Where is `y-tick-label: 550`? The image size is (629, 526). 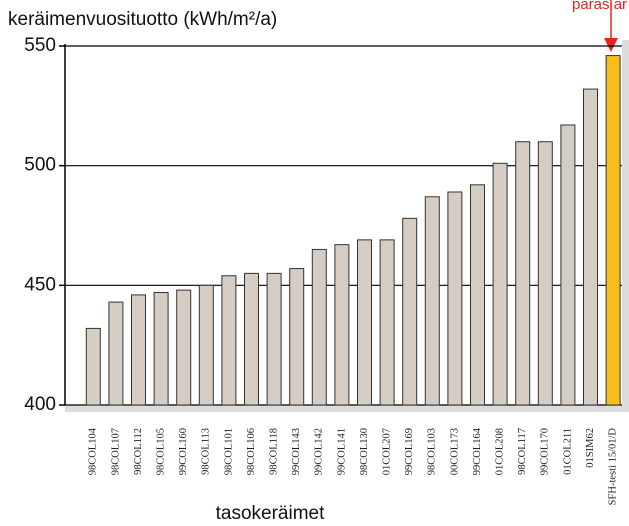 y-tick-label: 550 is located at coordinates (40, 45).